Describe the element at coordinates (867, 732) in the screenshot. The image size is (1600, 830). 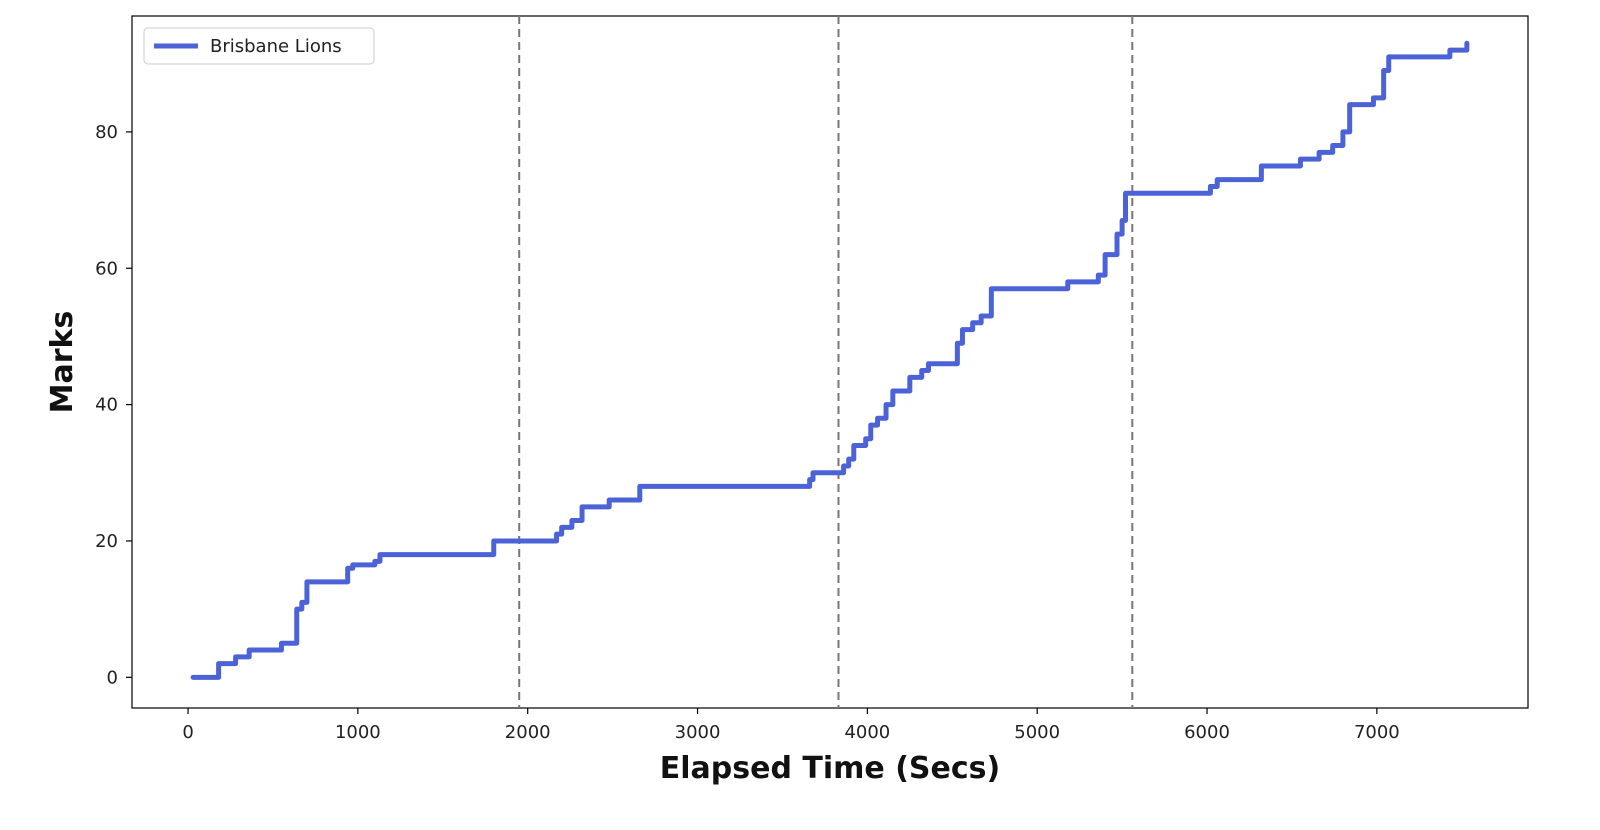
I see `x-tick-label: 4000` at that location.